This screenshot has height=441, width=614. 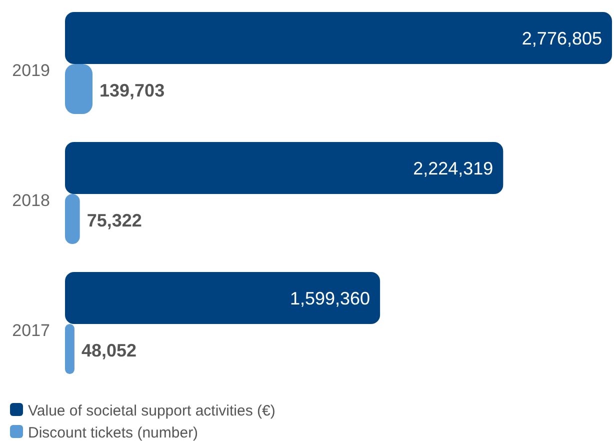 What do you see at coordinates (330, 298) in the screenshot?
I see `data-label: 1,599,360` at bounding box center [330, 298].